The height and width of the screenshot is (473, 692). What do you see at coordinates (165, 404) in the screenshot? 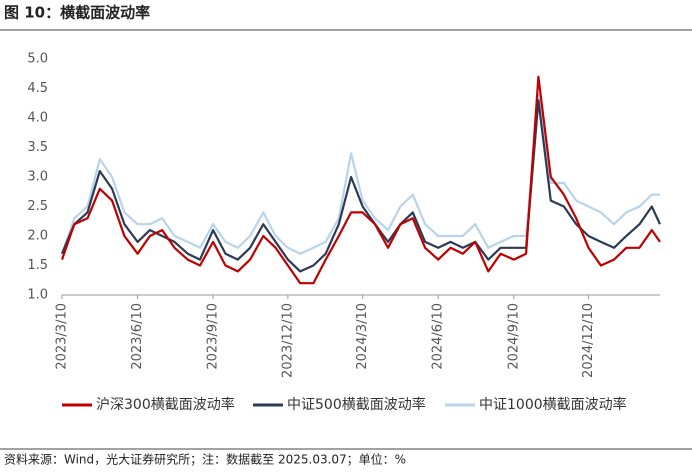
I see `legend-label: 沪深300横截面波动率` at bounding box center [165, 404].